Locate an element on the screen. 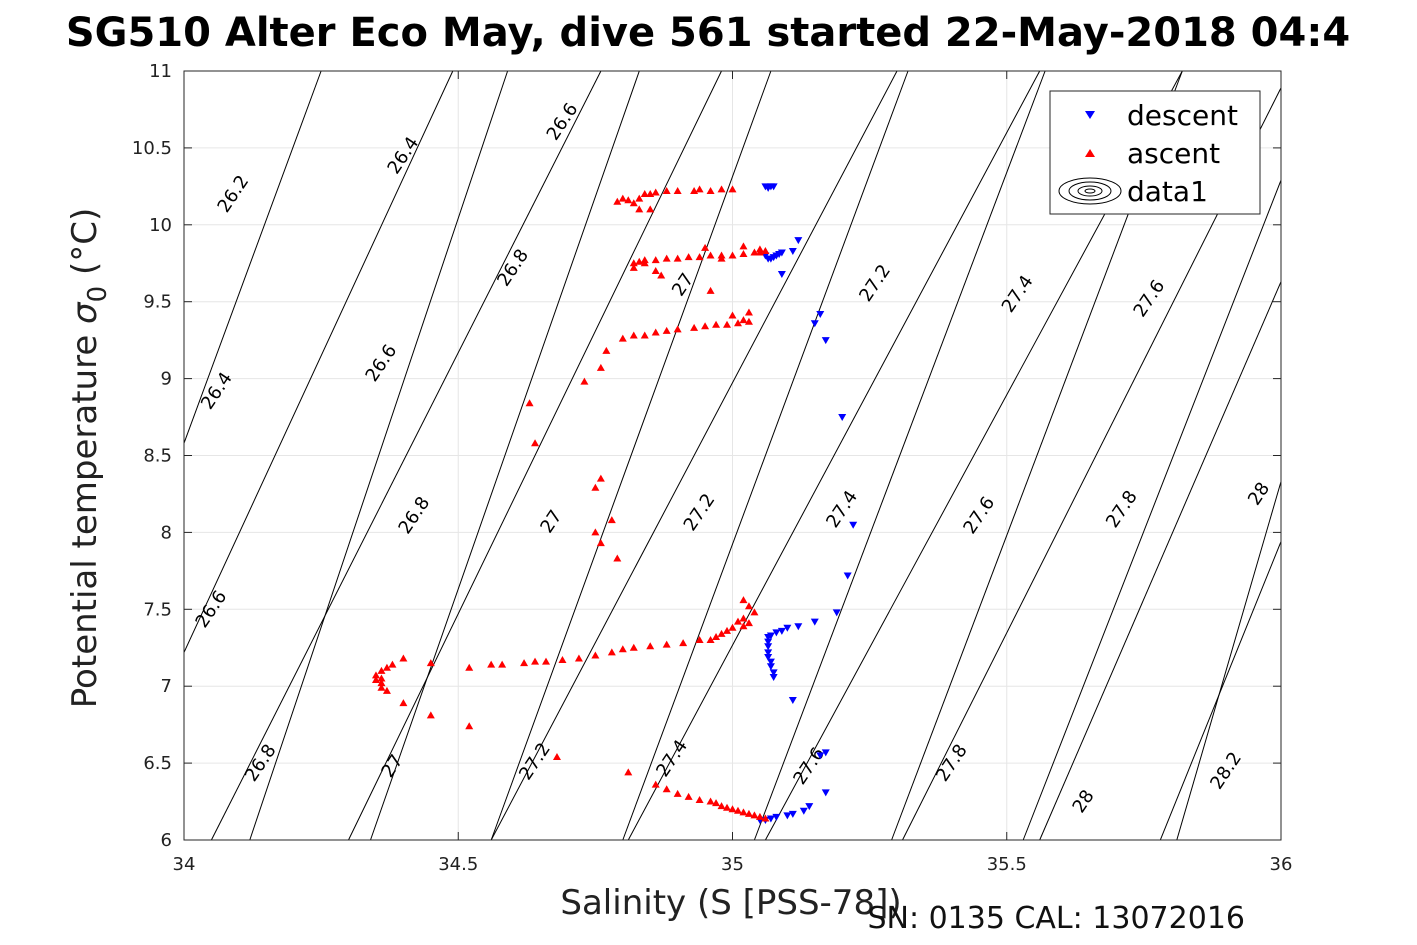  y-tick-label: 11 is located at coordinates (160, 71).